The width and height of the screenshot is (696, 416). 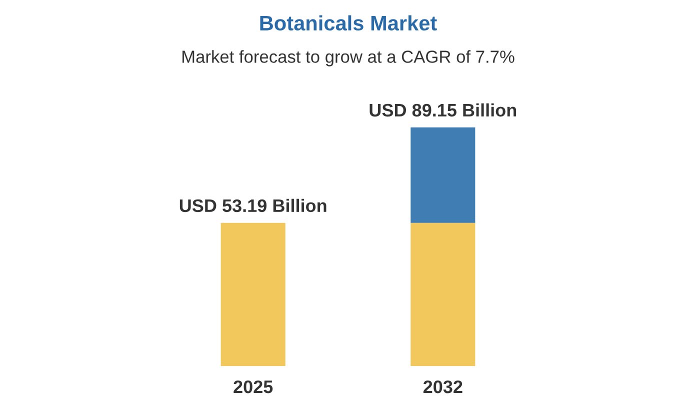 What do you see at coordinates (253, 205) in the screenshot?
I see `total-label: USD 53.19 Billion` at bounding box center [253, 205].